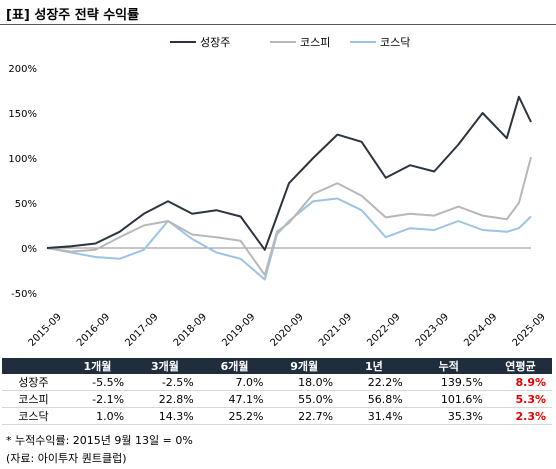  I want to click on row-label: 성장주, so click(33, 382).